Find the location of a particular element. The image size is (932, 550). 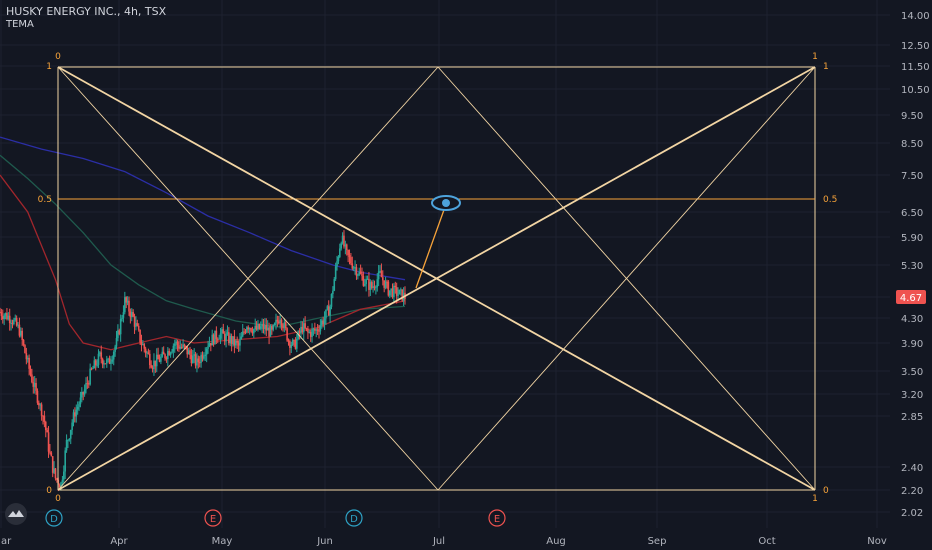

price-tick-label: 2.20 is located at coordinates (912, 491).